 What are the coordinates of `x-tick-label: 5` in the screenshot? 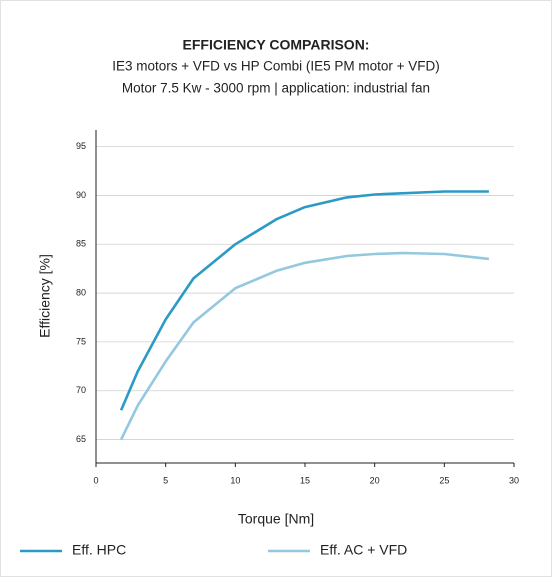 It's located at (165, 480).